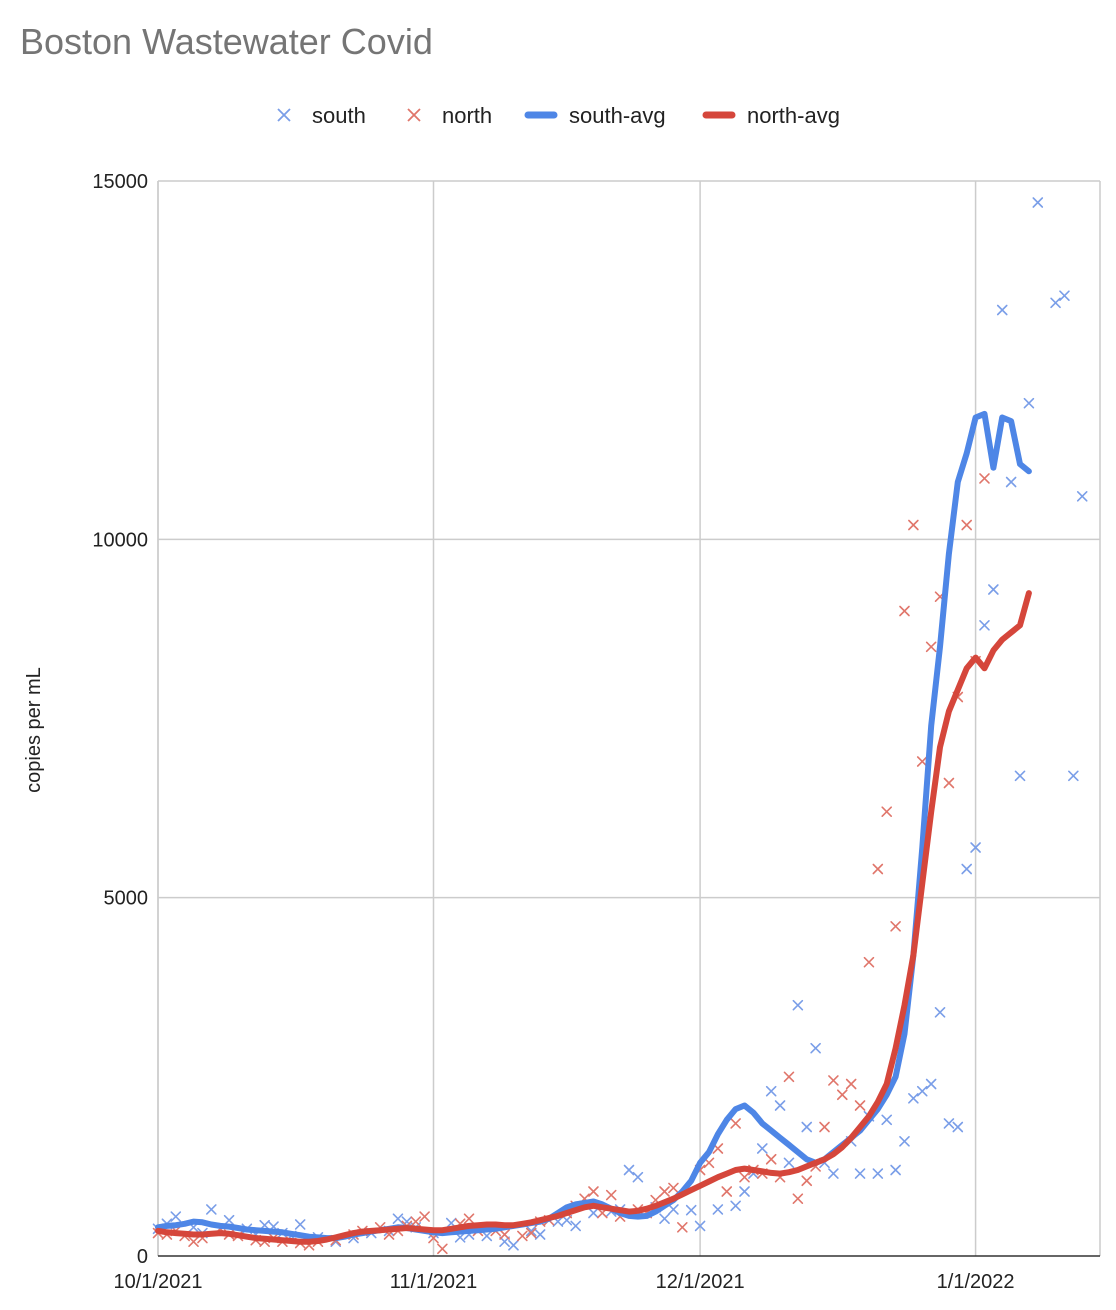  What do you see at coordinates (120, 182) in the screenshot?
I see `y-tick-label: 15000` at bounding box center [120, 182].